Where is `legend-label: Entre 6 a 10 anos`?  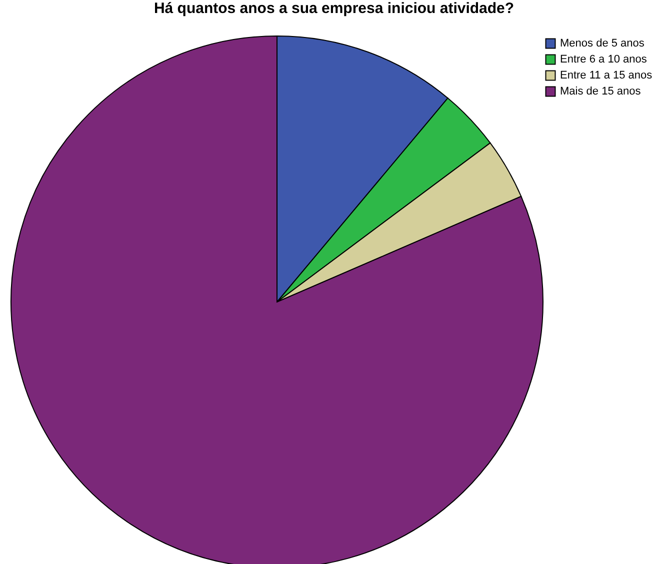
legend-label: Entre 6 a 10 anos is located at coordinates (604, 60).